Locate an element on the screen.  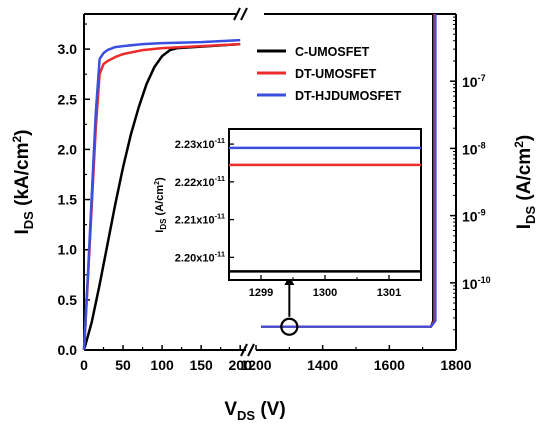
left-y-axis-title: IDS (kA/cm2) is located at coordinates (23, 182).